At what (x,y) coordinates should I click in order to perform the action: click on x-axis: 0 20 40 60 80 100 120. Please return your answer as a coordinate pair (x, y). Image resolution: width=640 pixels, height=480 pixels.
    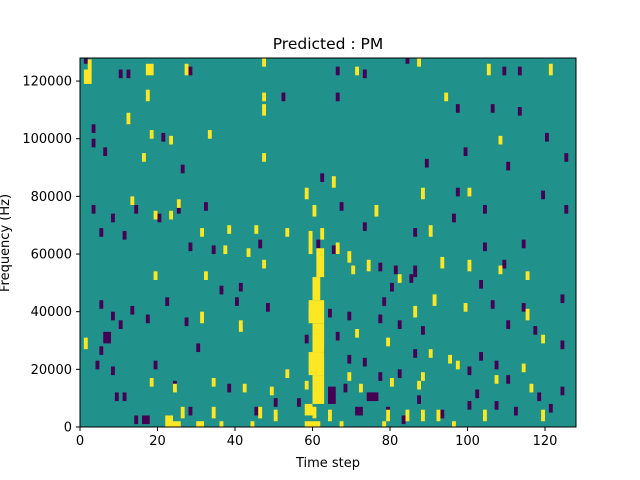
    Looking at the image, I should click on (317, 438).